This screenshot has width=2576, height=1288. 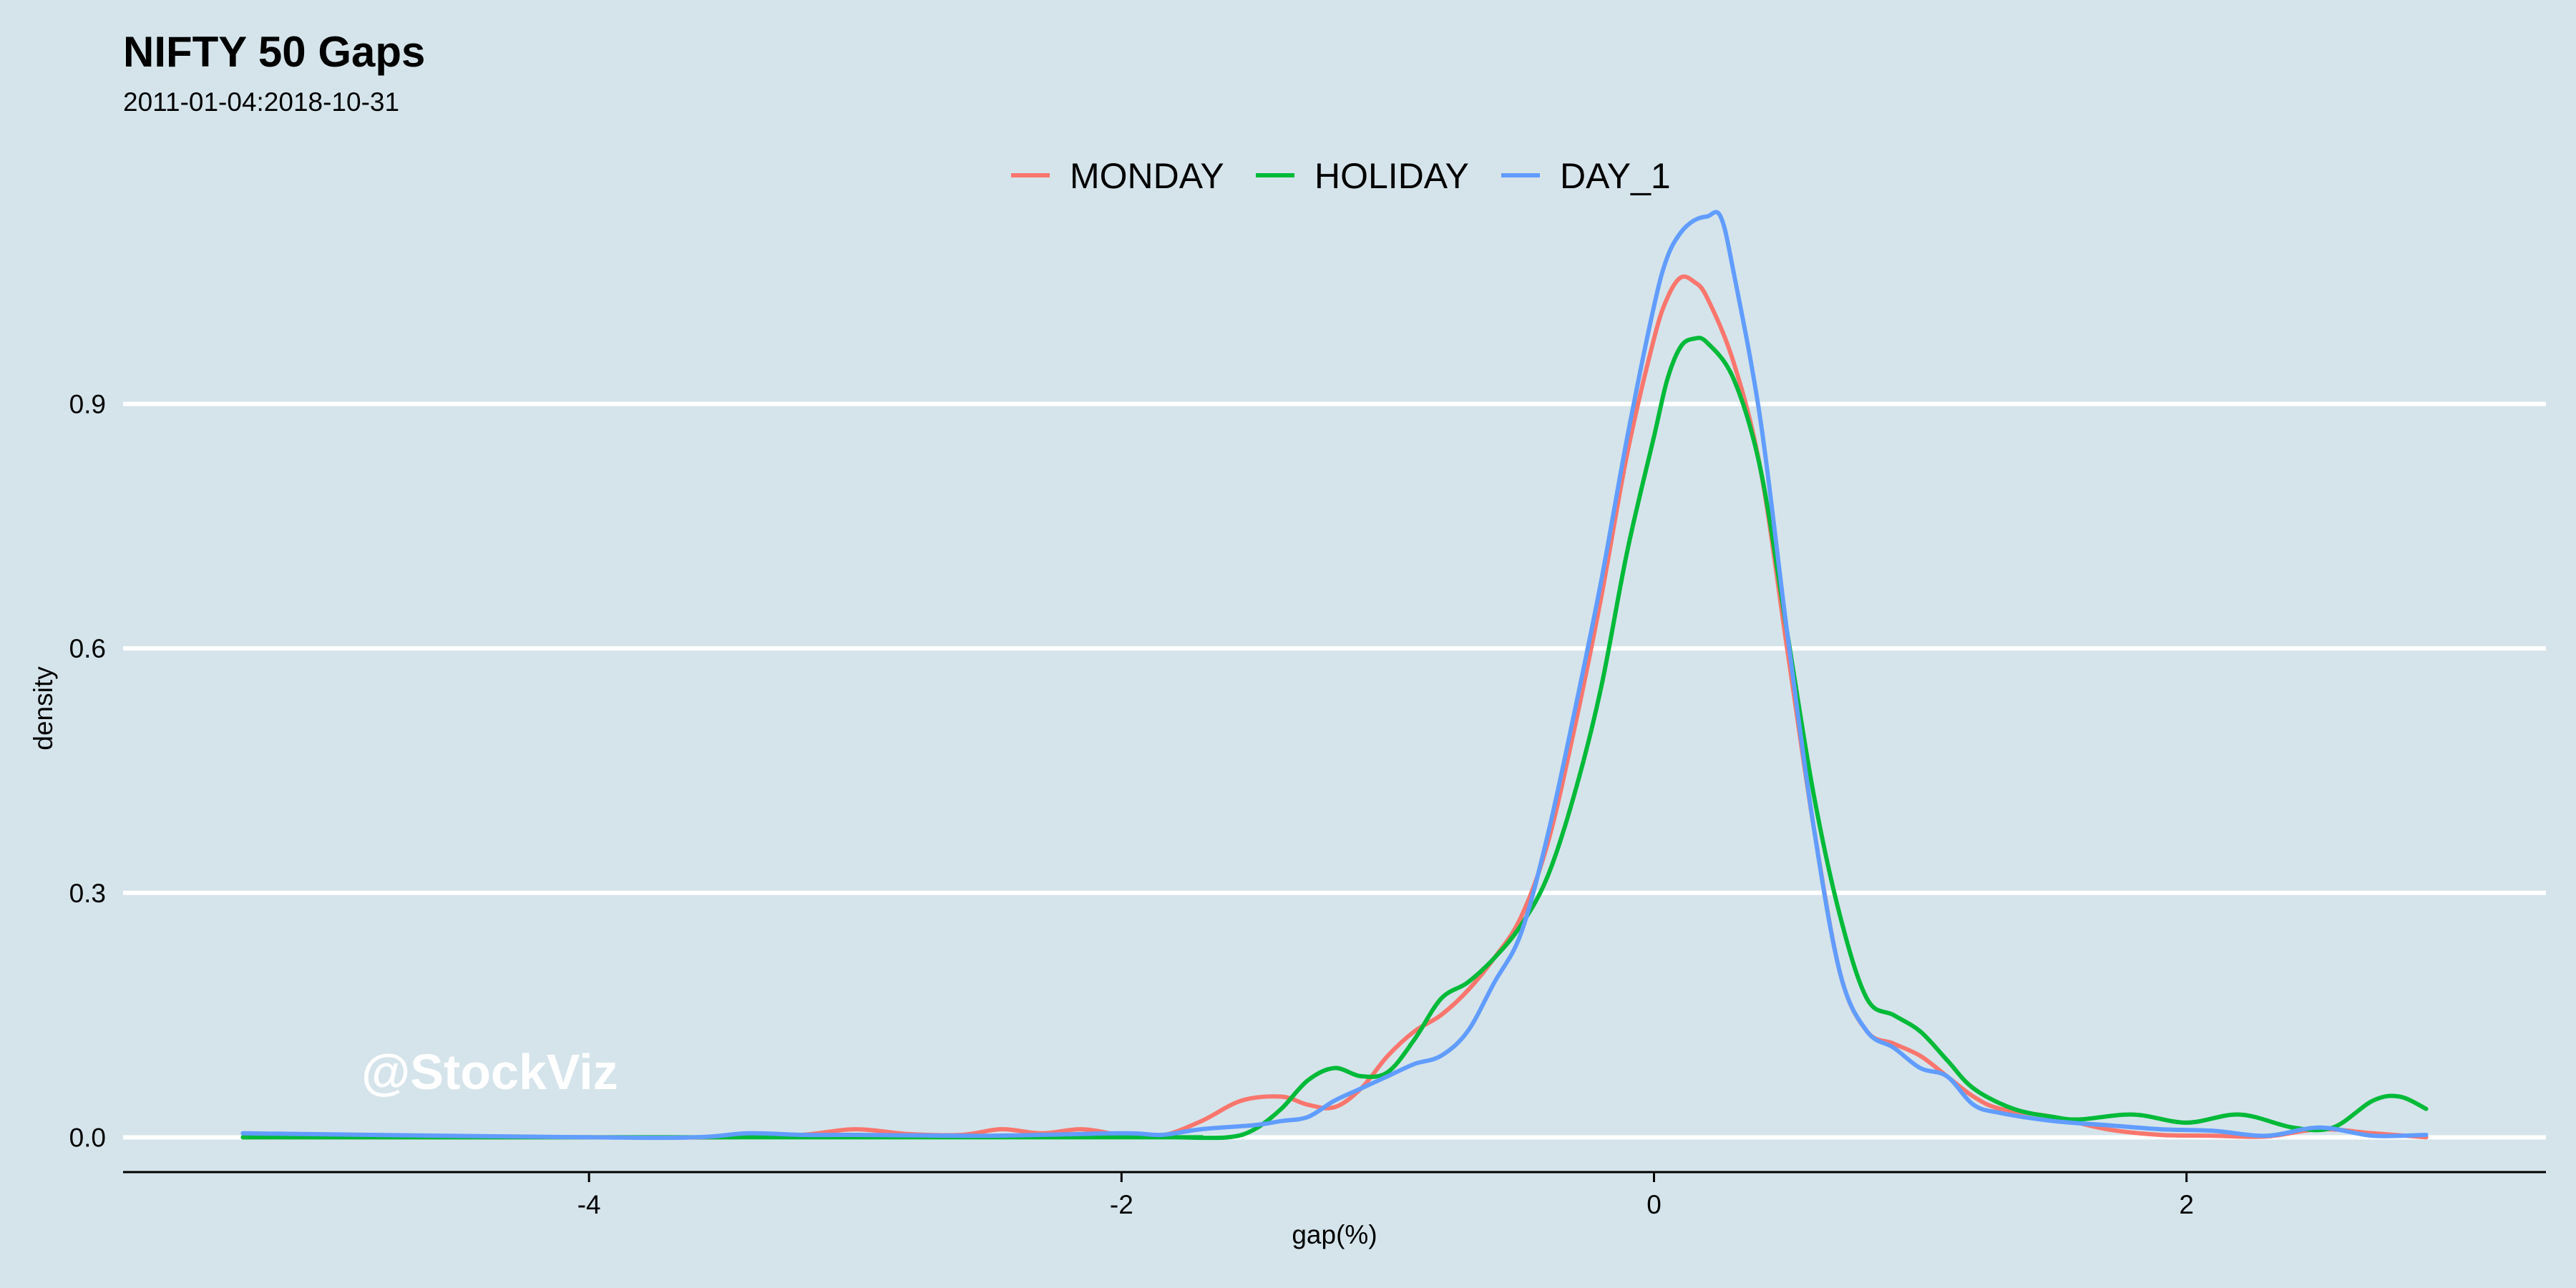 What do you see at coordinates (87, 1137) in the screenshot?
I see `y-tick-label: 0.0` at bounding box center [87, 1137].